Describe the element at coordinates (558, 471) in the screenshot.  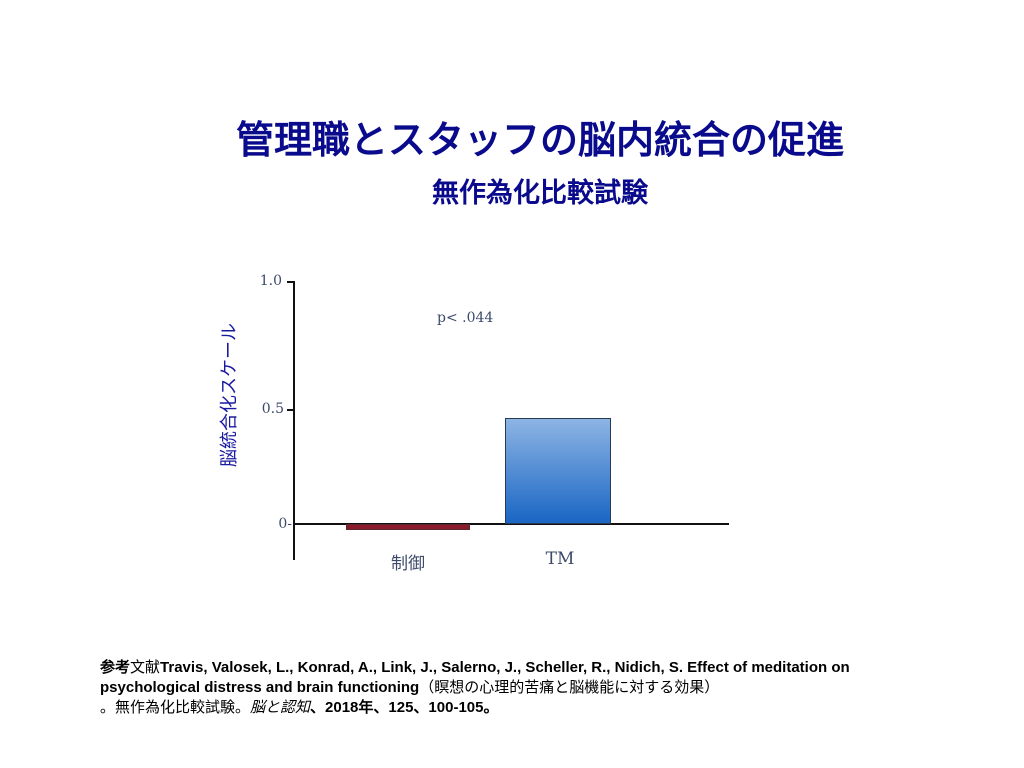
I see `bar-tm` at that location.